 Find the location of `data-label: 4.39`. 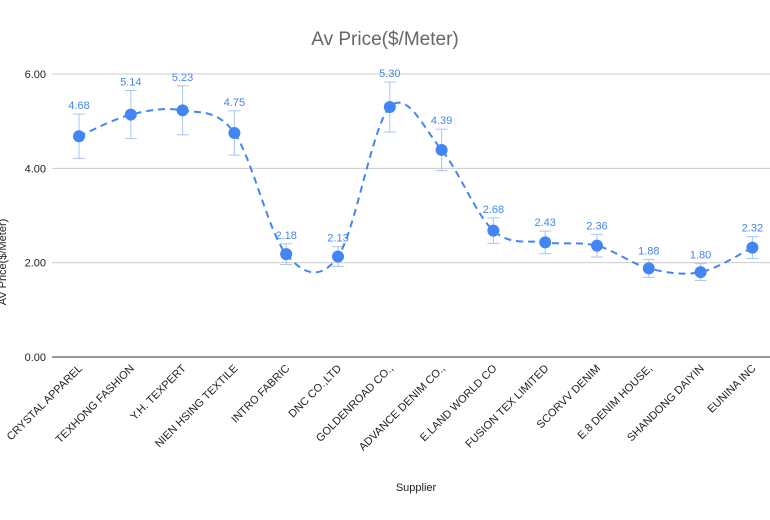

data-label: 4.39 is located at coordinates (441, 121).